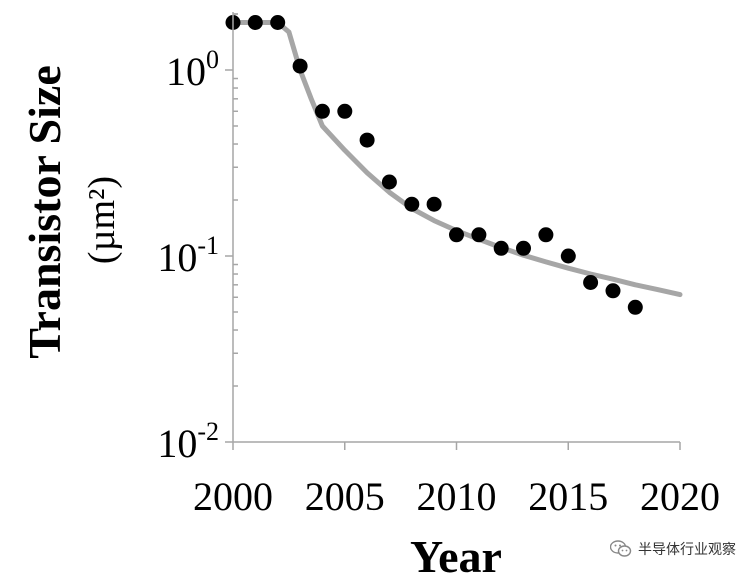  I want to click on watermark: 半导体行业观察, so click(673, 549).